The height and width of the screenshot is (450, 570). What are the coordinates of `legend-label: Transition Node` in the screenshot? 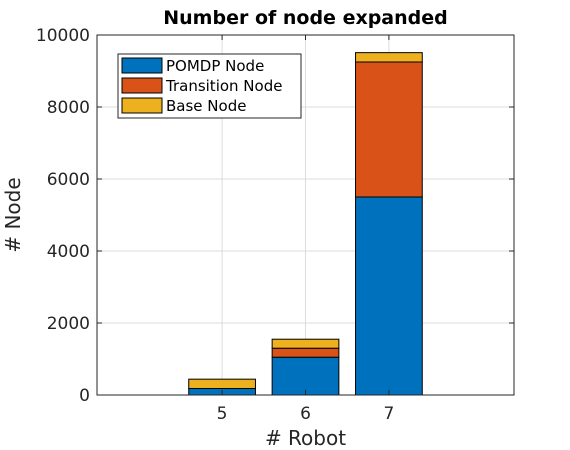 It's located at (223, 86).